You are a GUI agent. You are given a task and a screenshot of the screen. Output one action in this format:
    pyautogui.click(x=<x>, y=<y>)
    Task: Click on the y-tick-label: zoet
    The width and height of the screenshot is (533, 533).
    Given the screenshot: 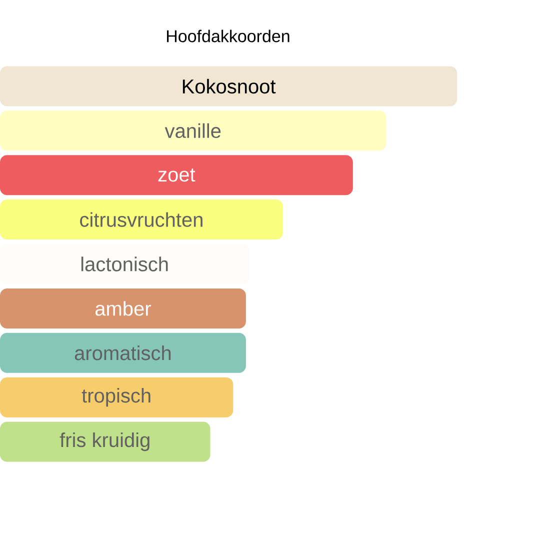 What is the action you would take?
    pyautogui.click(x=177, y=175)
    